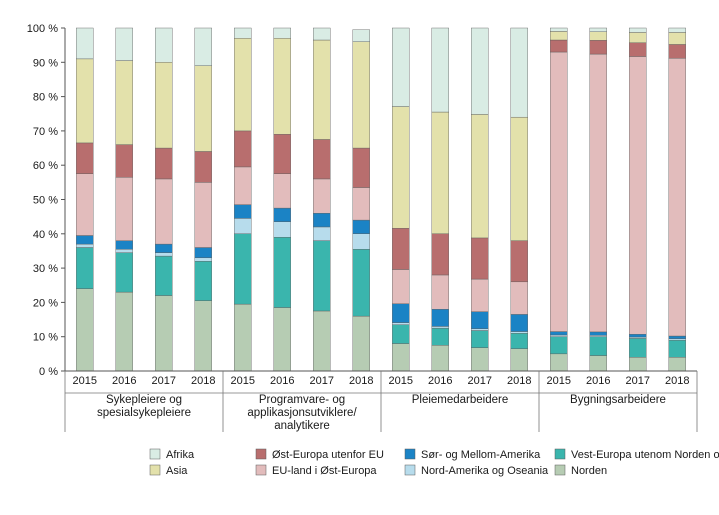  I want to click on legend-swatch-eu-land-i-ost-europa, so click(261, 470).